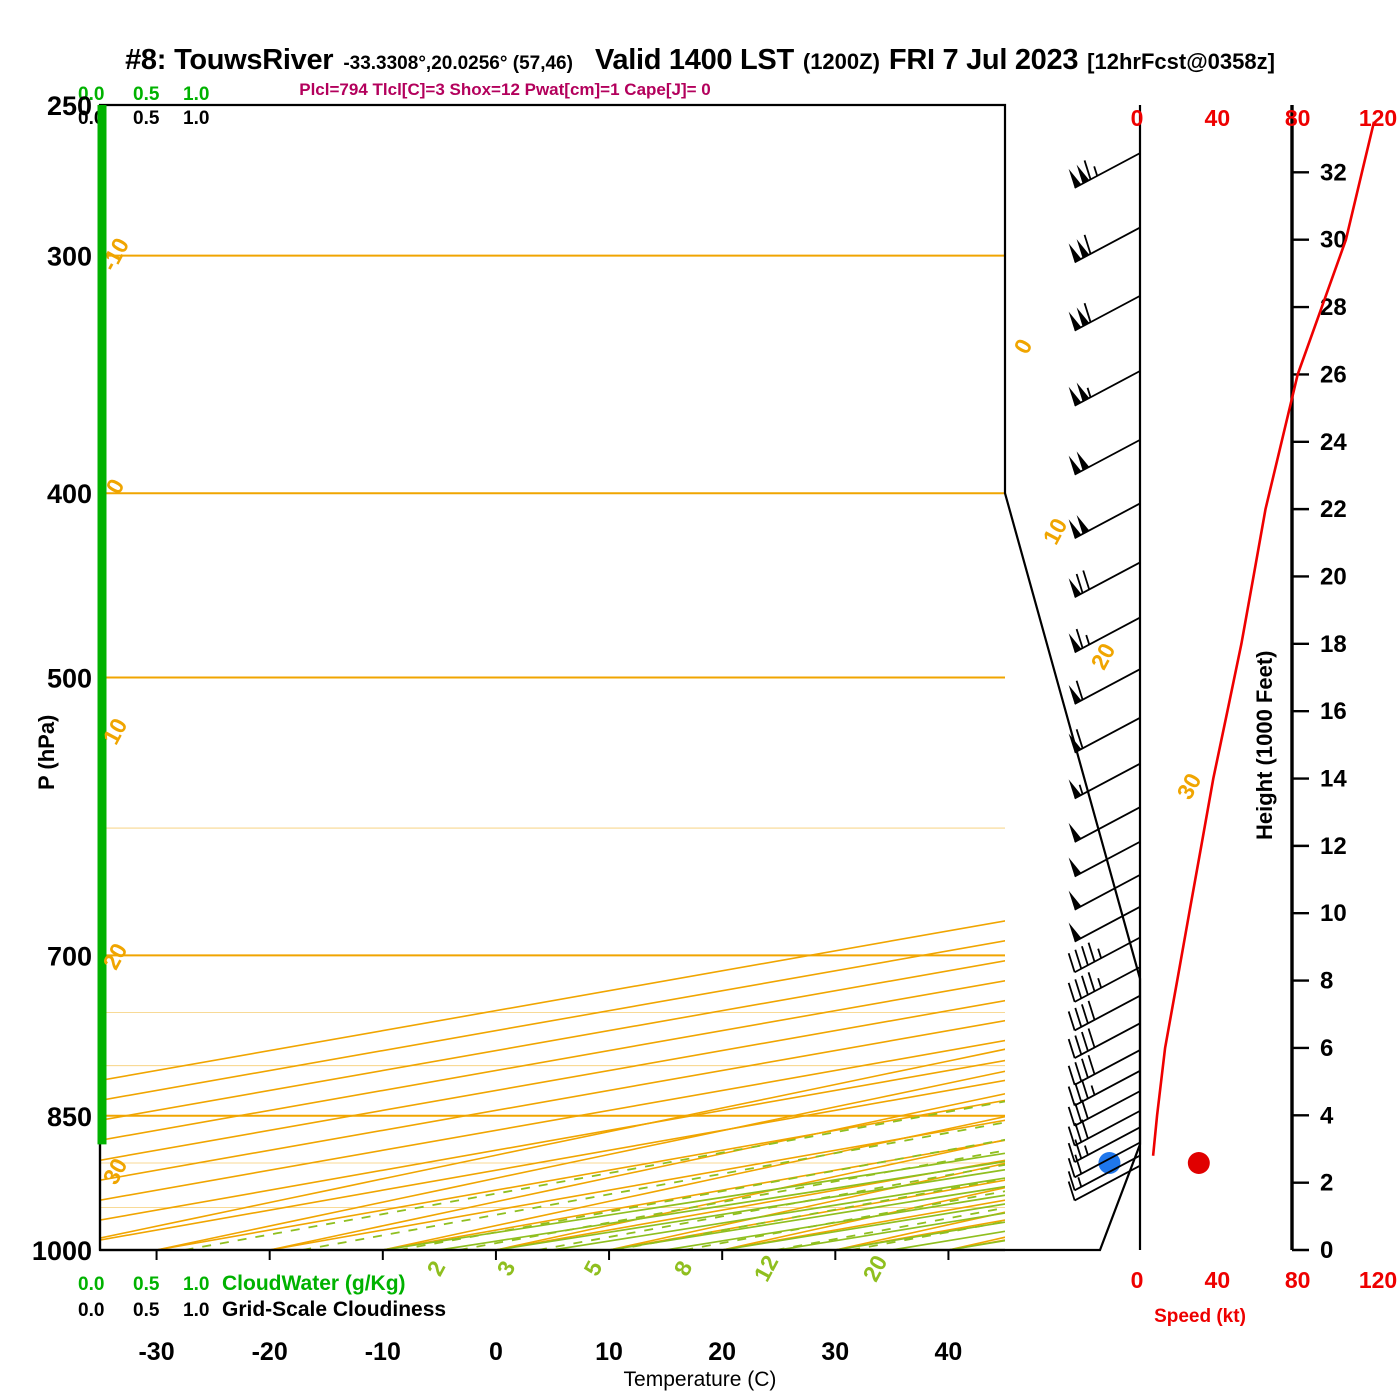 This screenshot has width=1400, height=1400. I want to click on svg-text: 5, so click(592, 1268).